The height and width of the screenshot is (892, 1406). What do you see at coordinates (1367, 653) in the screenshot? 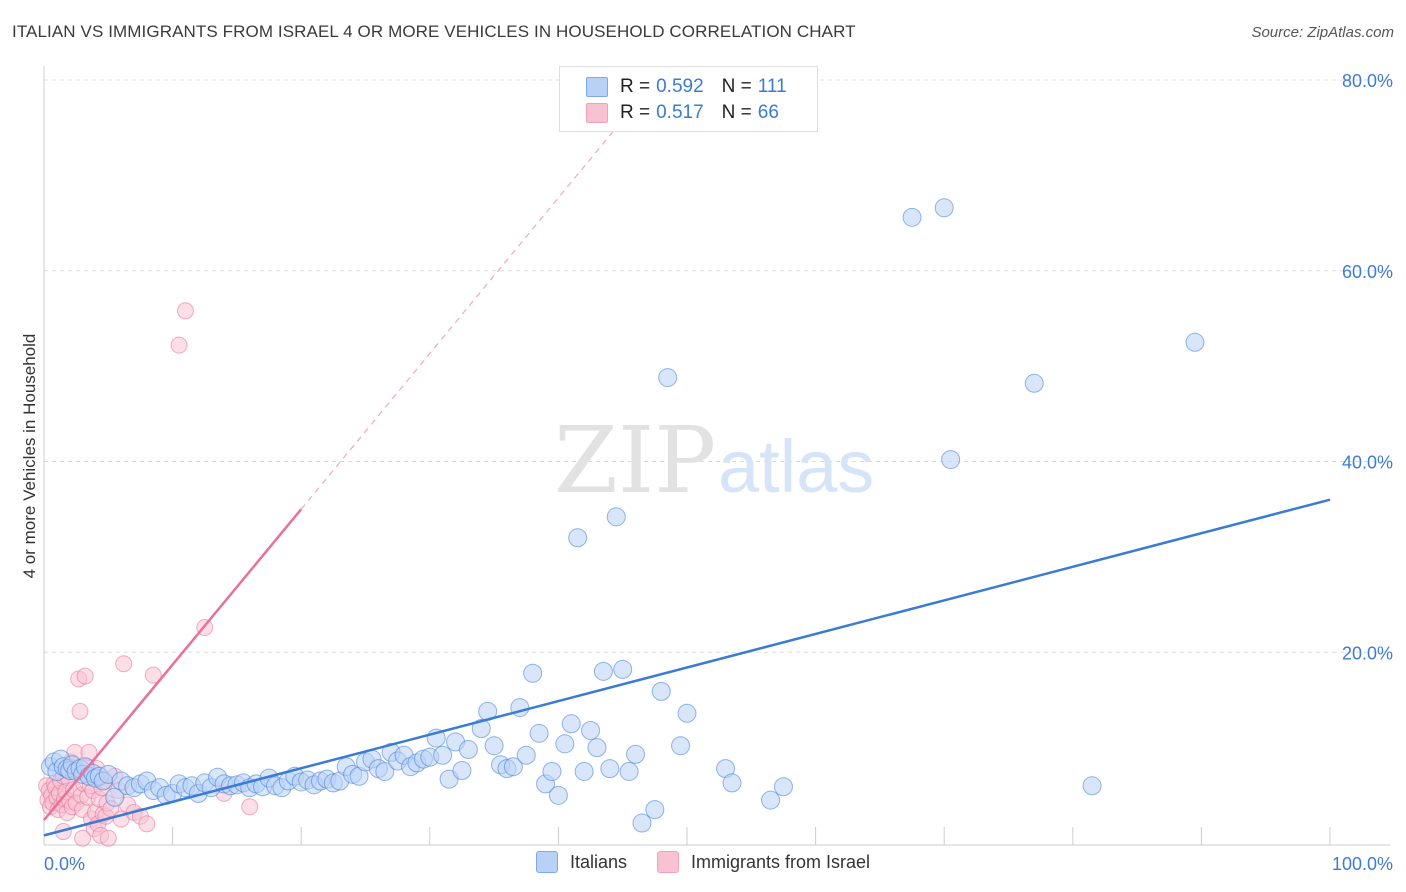
I see `y-tick-label: 20.0%` at bounding box center [1367, 653].